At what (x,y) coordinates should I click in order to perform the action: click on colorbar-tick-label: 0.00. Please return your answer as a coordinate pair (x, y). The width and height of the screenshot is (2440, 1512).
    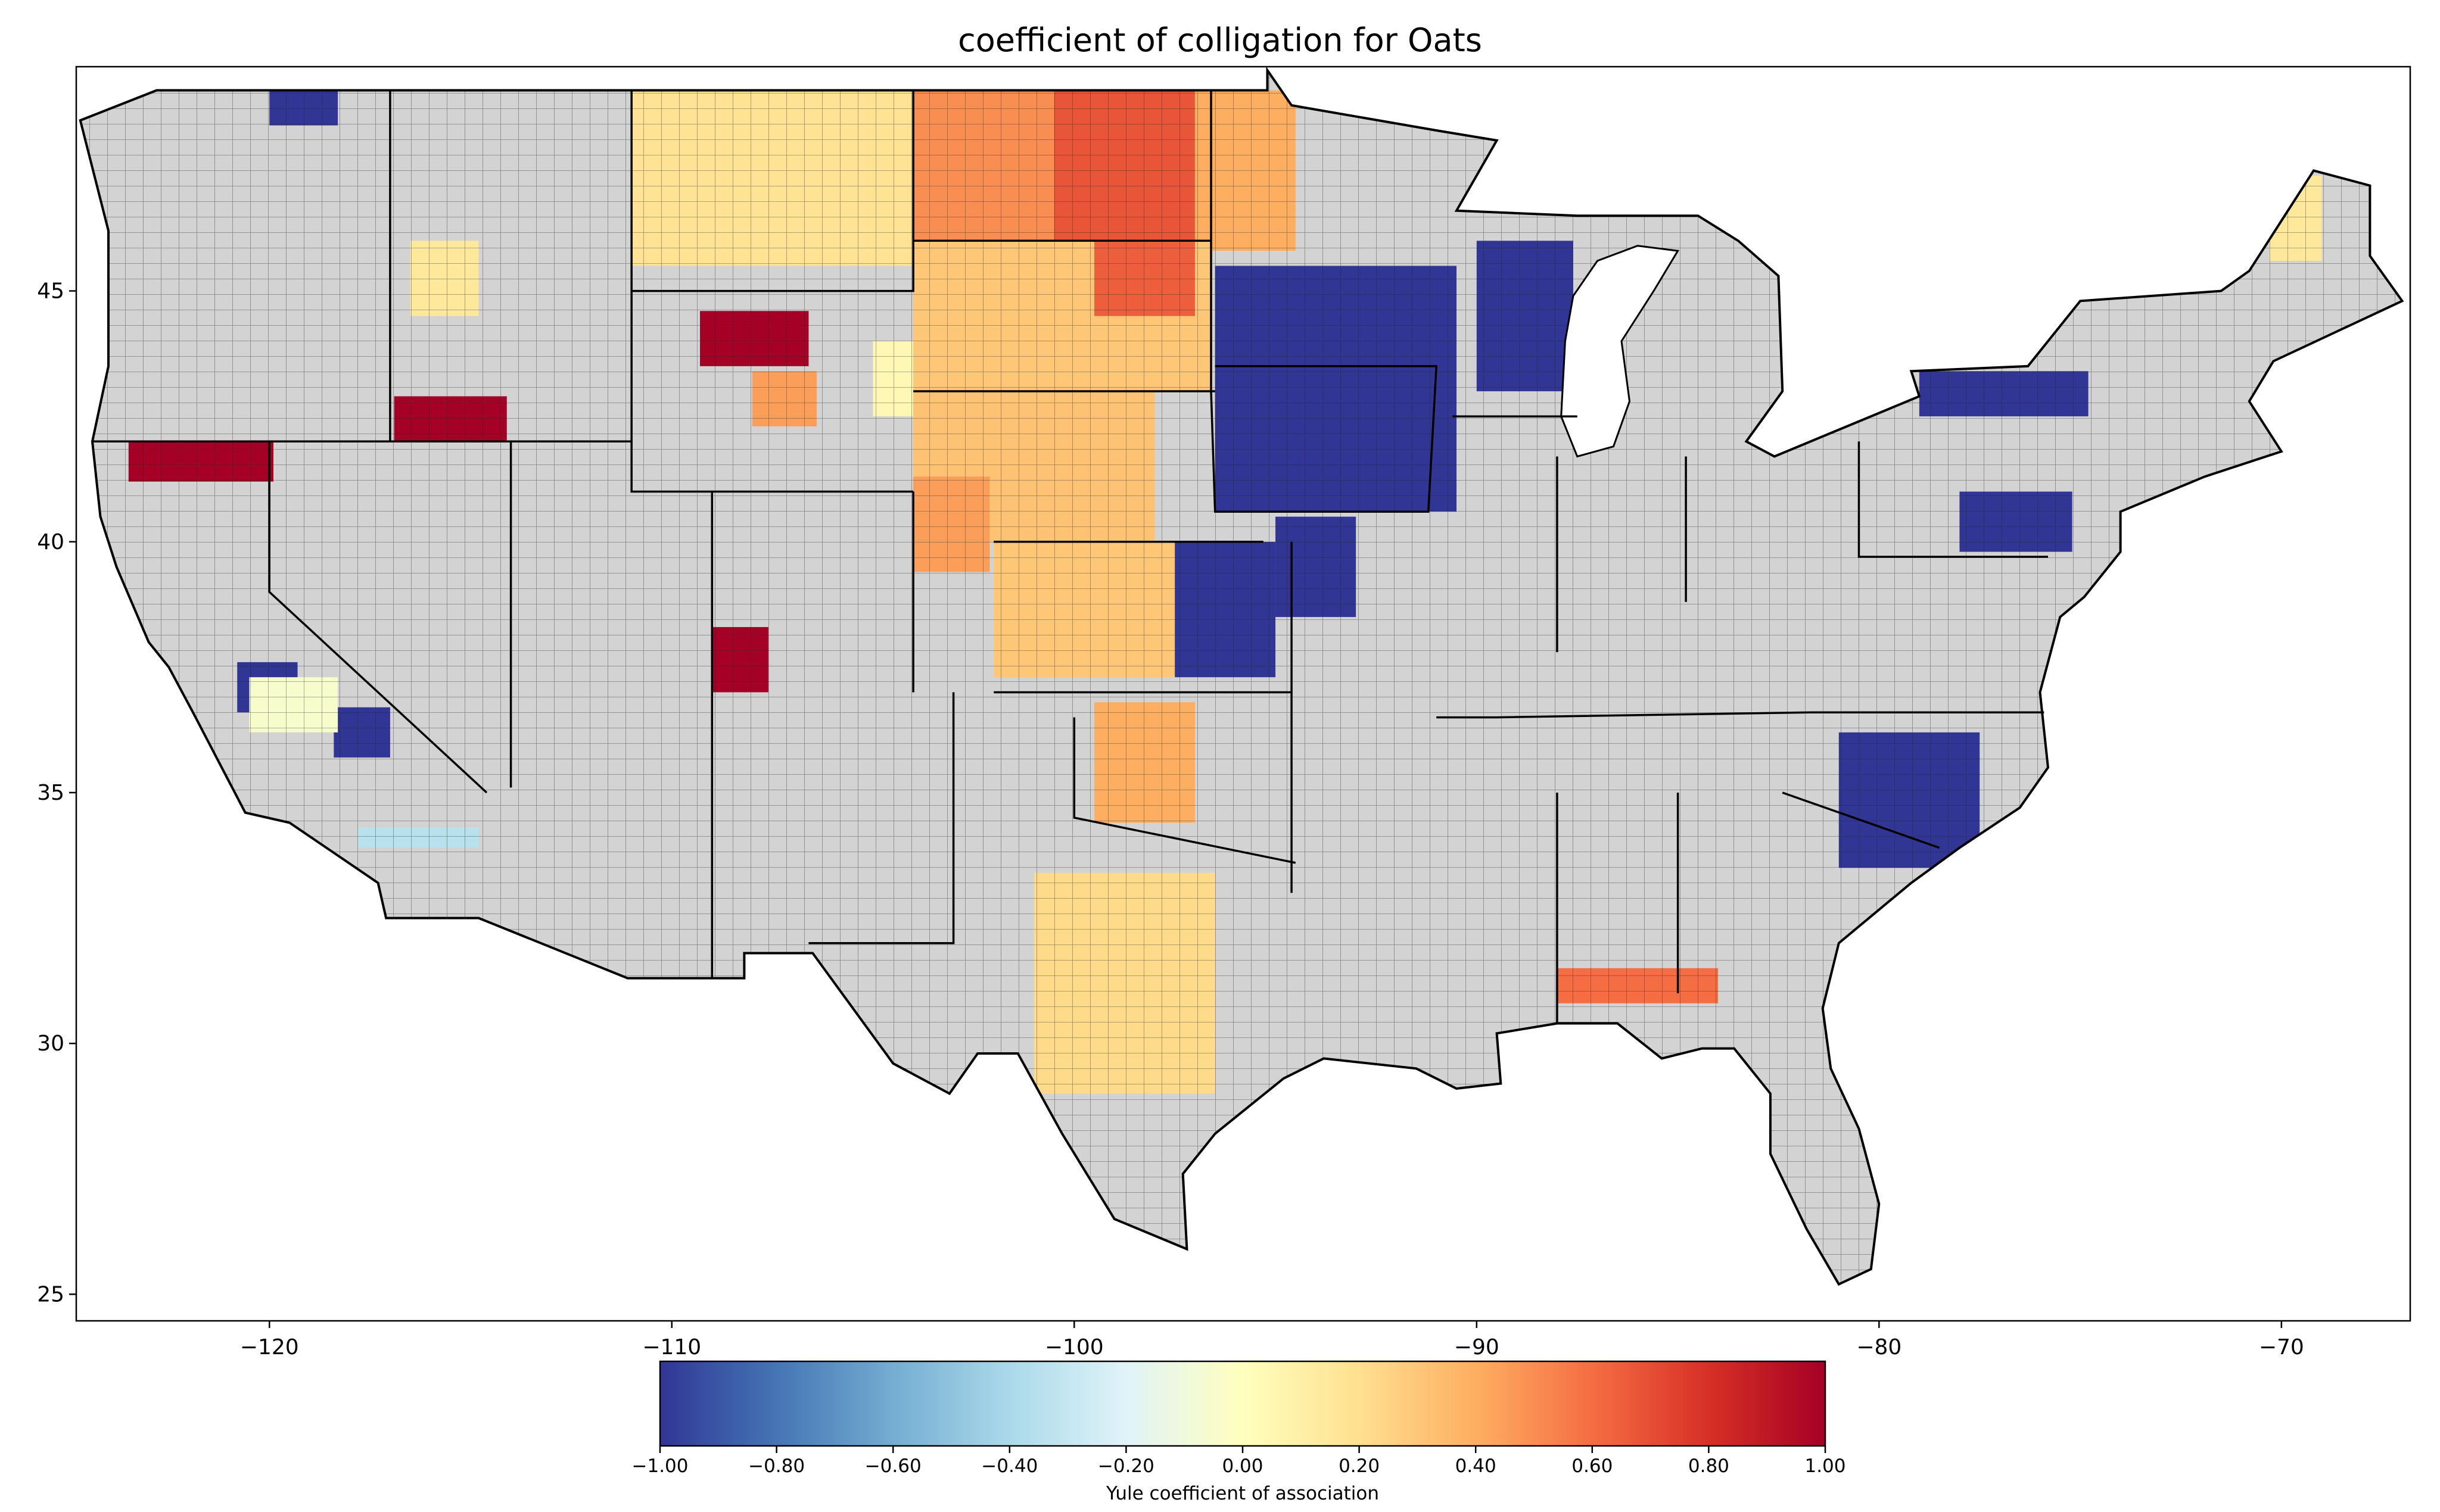
    Looking at the image, I should click on (1242, 1466).